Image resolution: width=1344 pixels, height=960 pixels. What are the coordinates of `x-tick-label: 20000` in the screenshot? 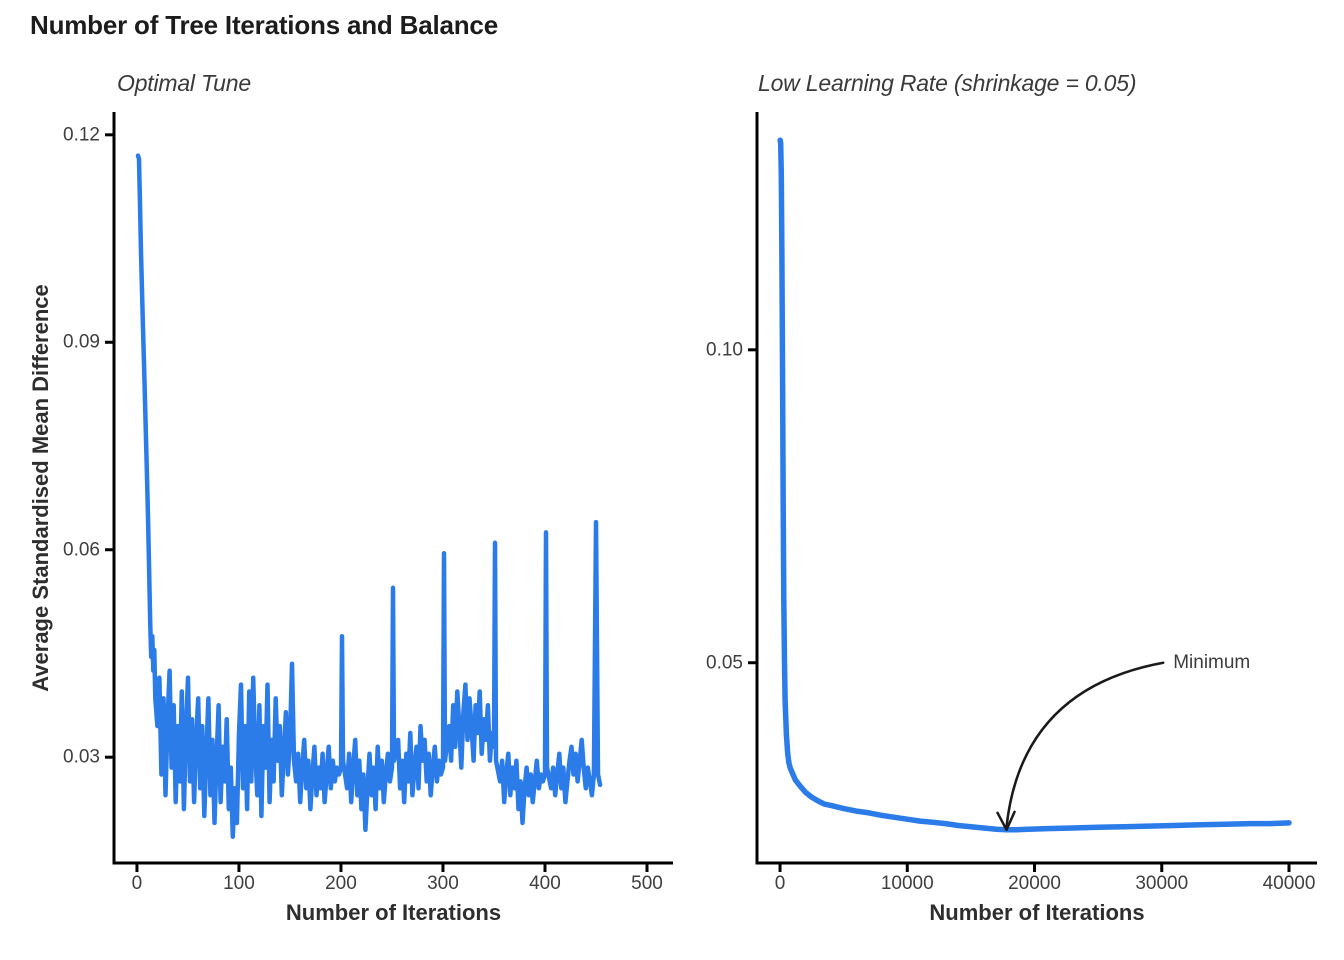 It's located at (1034, 883).